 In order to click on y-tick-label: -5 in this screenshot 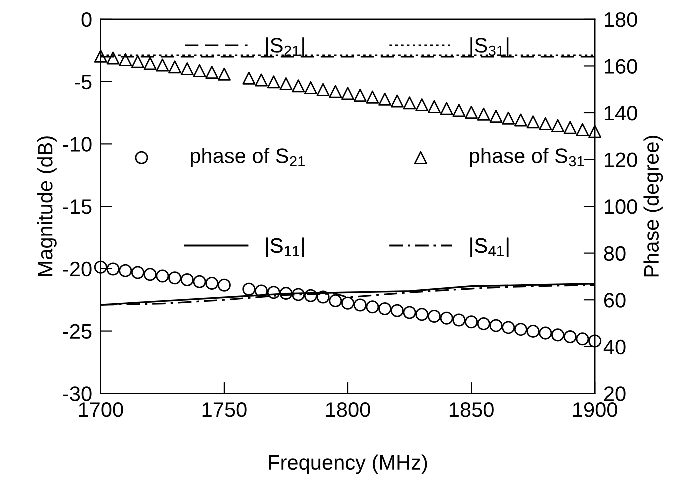, I will do `click(83, 82)`.